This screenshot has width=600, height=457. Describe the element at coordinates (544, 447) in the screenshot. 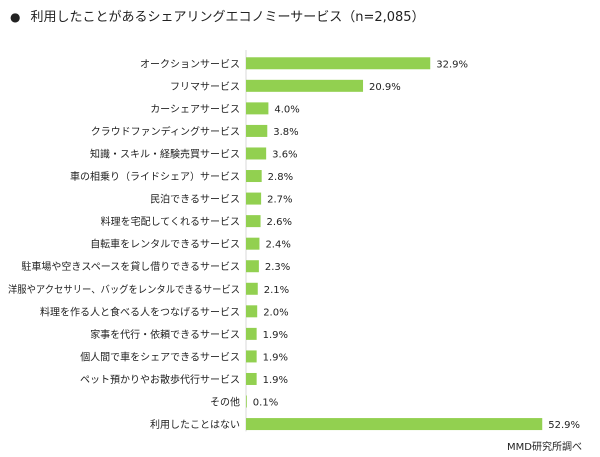

I see `source-note: MMD研究所調べ` at that location.